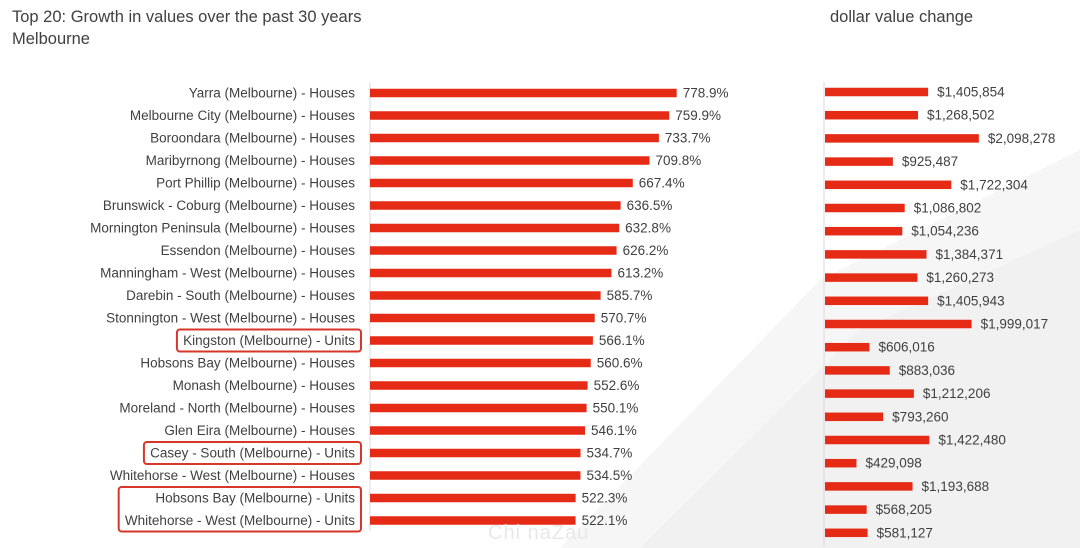  Describe the element at coordinates (624, 318) in the screenshot. I see `growth-value-label: 570.7%` at that location.